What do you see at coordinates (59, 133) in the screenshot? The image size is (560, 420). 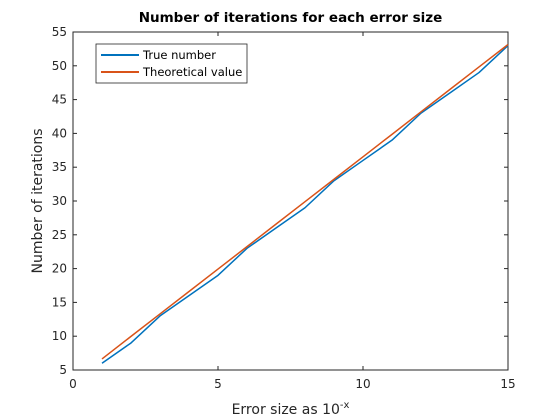 I see `y-tick-label: 40` at bounding box center [59, 133].